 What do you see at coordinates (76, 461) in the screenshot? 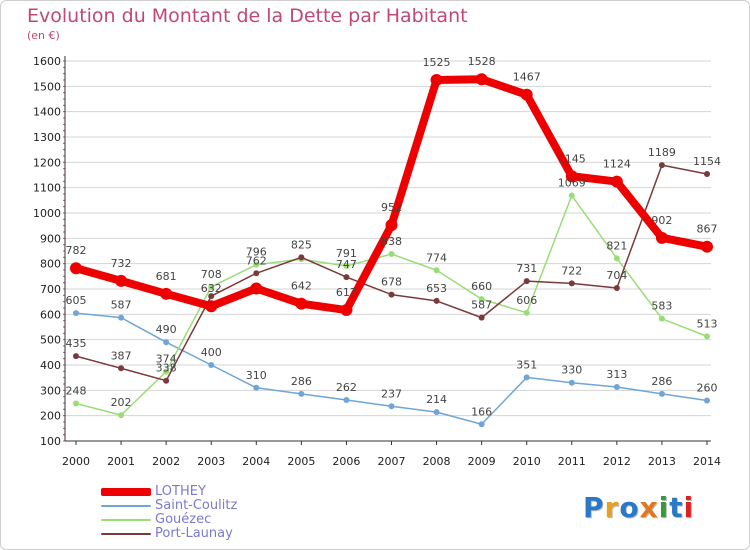
I see `x-tick-label: 2000` at bounding box center [76, 461].